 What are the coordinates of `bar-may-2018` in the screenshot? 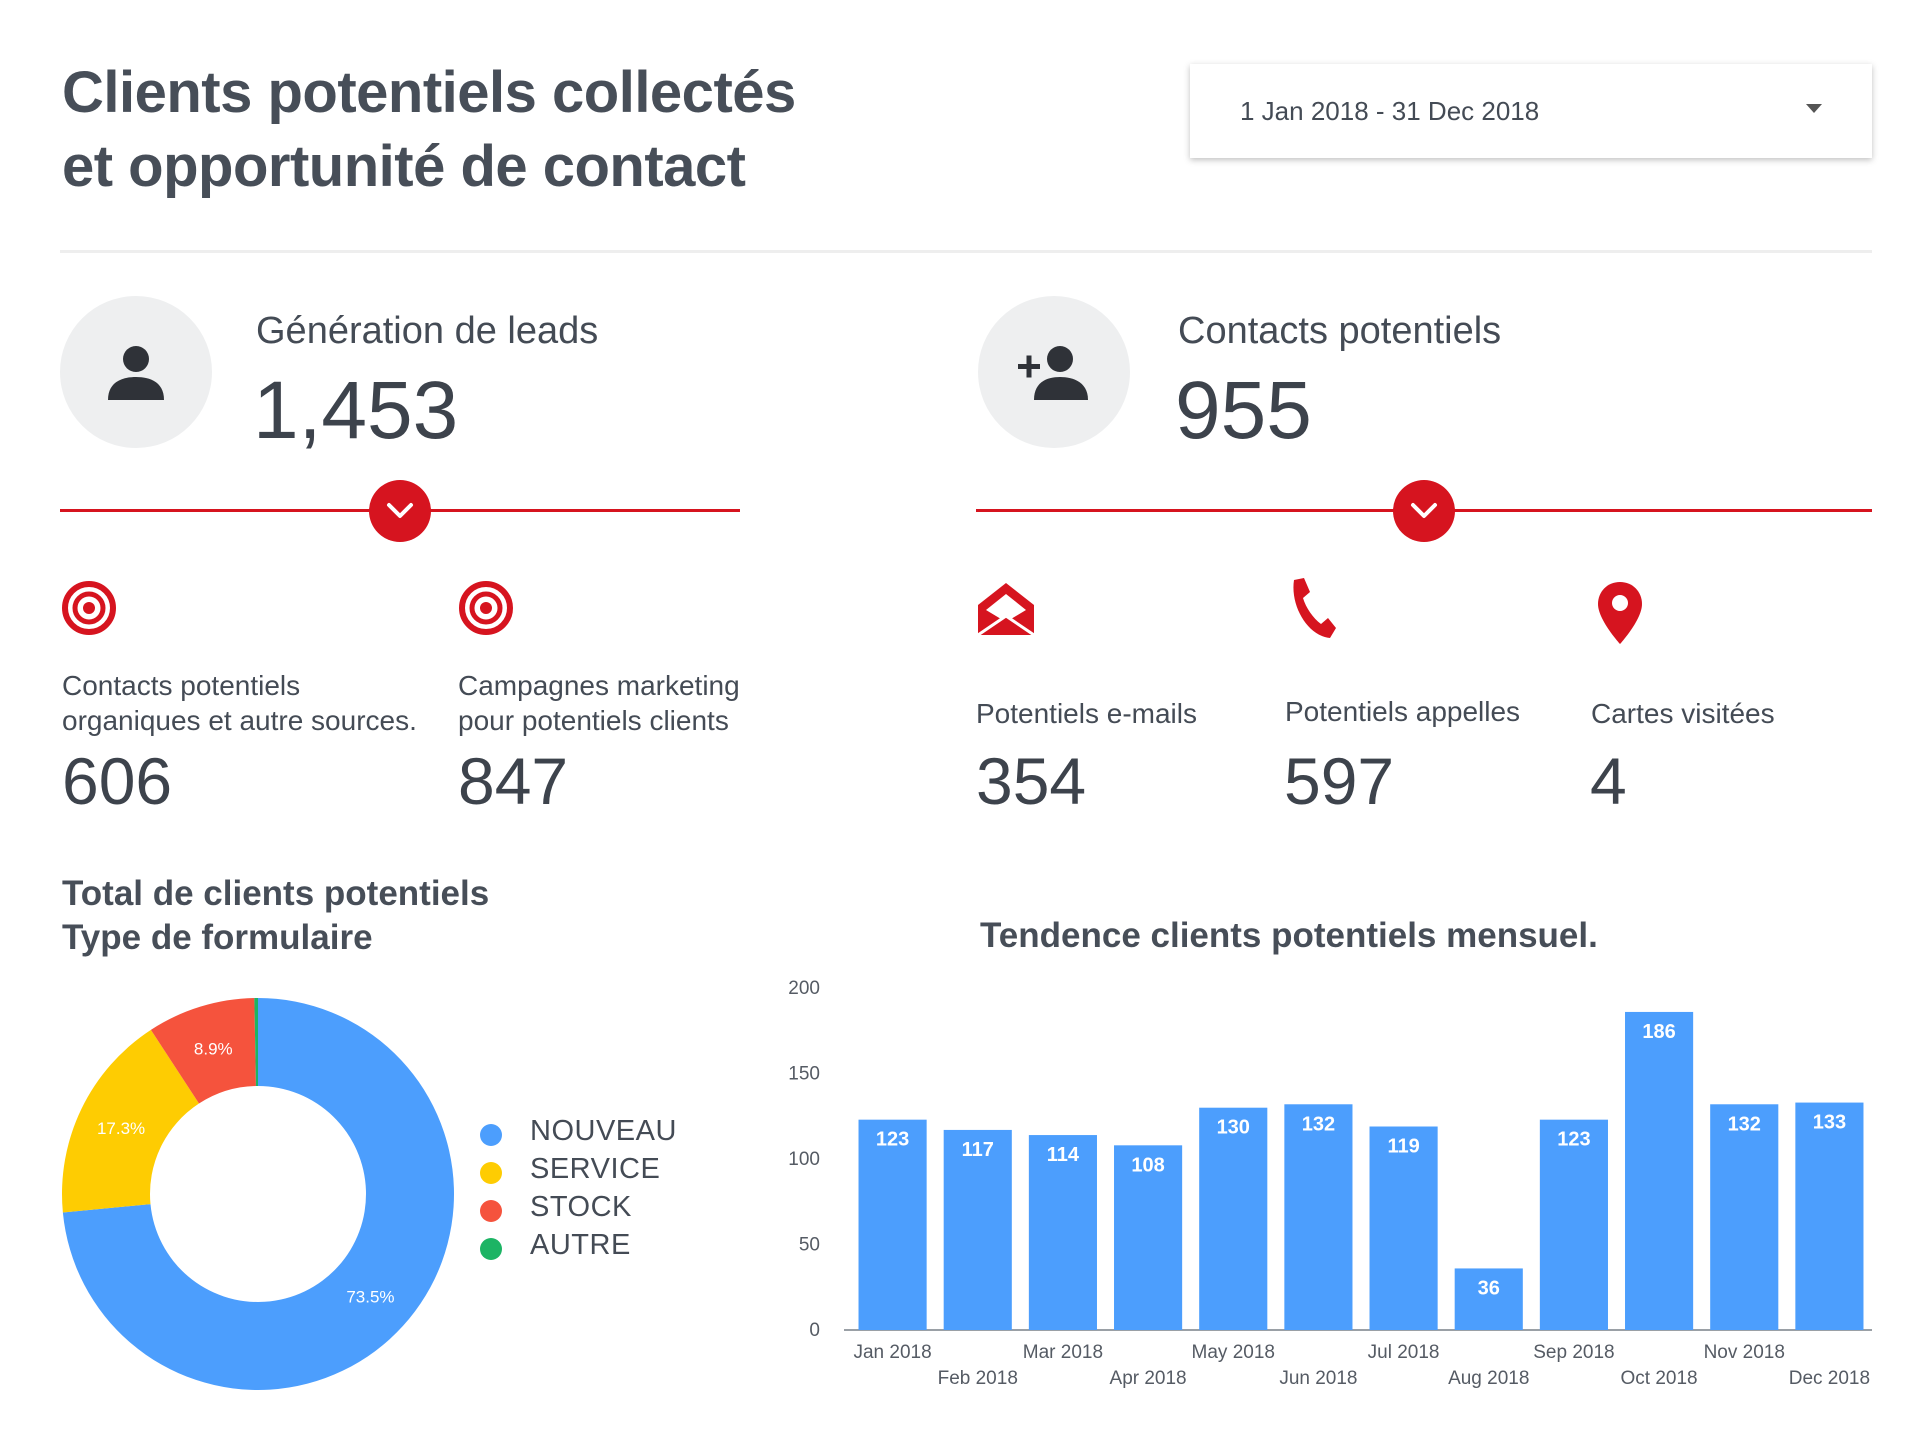 It's located at (1233, 1218).